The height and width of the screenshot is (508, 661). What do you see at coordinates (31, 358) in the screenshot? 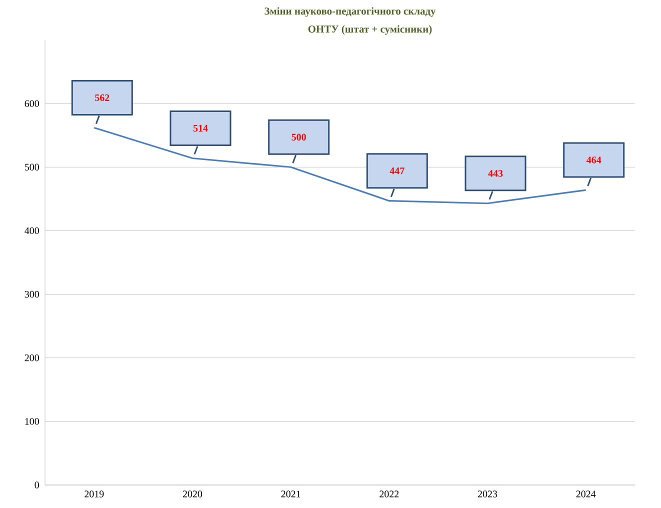
I see `y-tick-label: 200` at bounding box center [31, 358].